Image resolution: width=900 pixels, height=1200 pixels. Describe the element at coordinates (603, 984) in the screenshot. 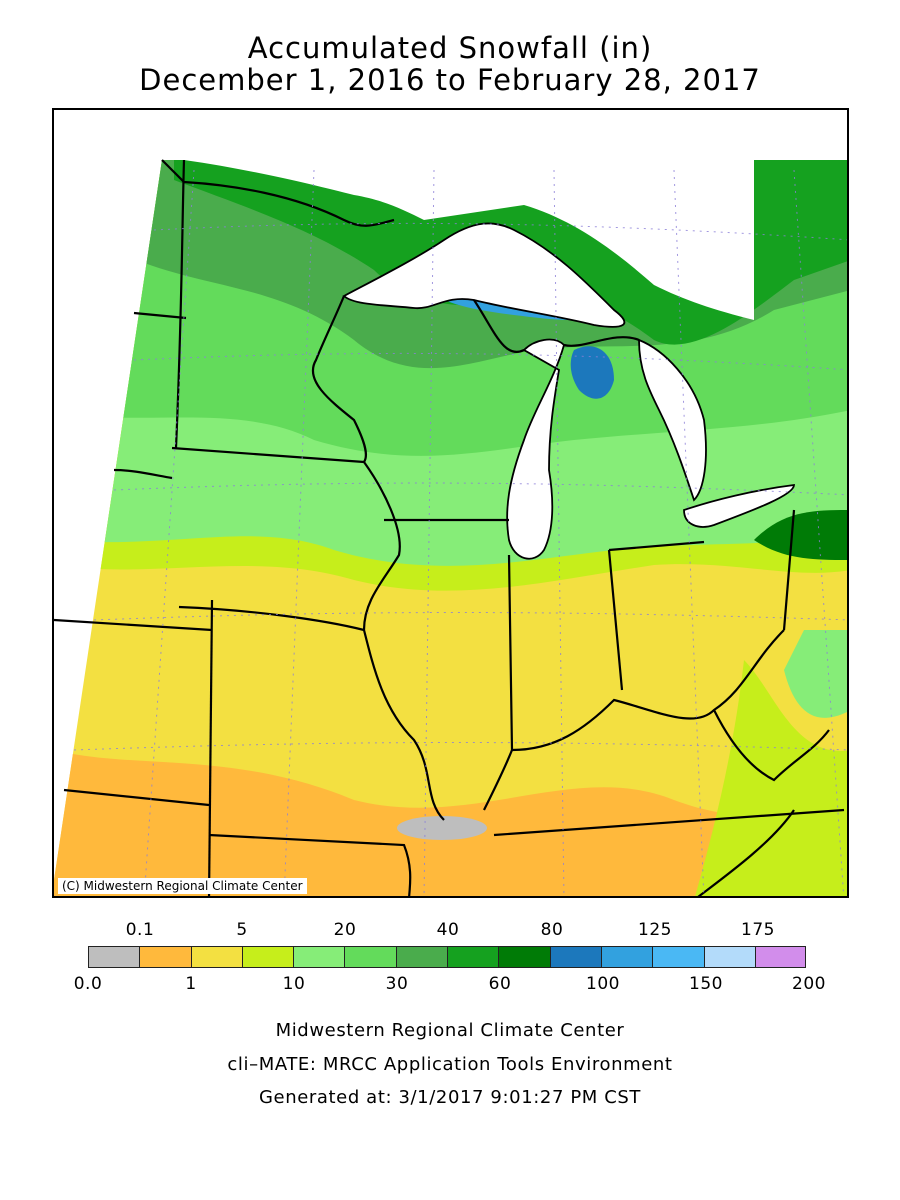

I see `legend-bottom-label: 100` at that location.